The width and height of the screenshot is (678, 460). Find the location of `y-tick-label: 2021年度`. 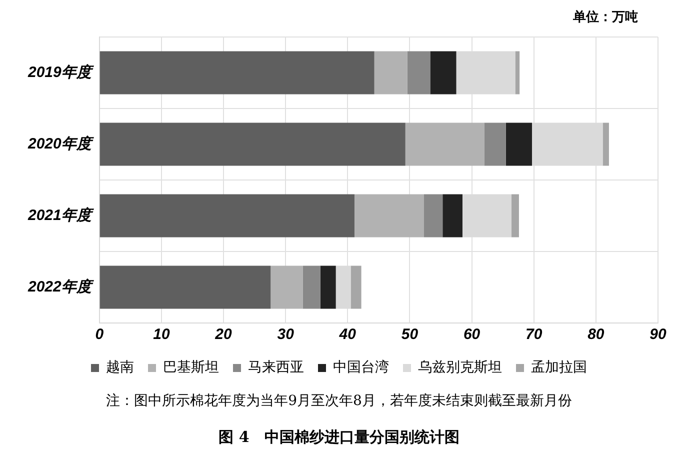

y-tick-label: 2021年度 is located at coordinates (60, 215).